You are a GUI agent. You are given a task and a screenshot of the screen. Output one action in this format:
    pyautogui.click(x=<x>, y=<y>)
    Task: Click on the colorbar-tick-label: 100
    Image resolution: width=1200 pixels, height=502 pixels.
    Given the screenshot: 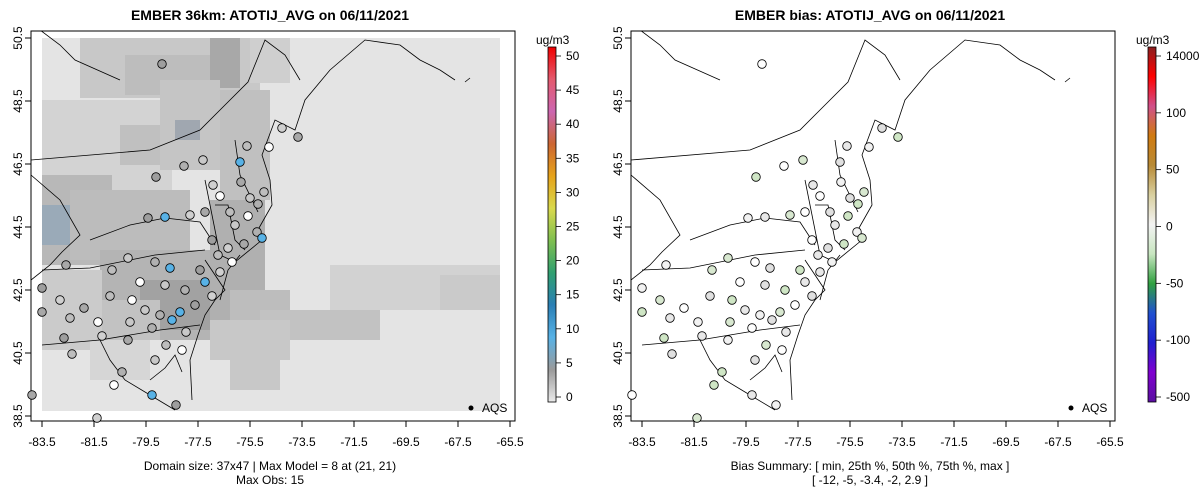 What is the action you would take?
    pyautogui.click(x=1176, y=113)
    